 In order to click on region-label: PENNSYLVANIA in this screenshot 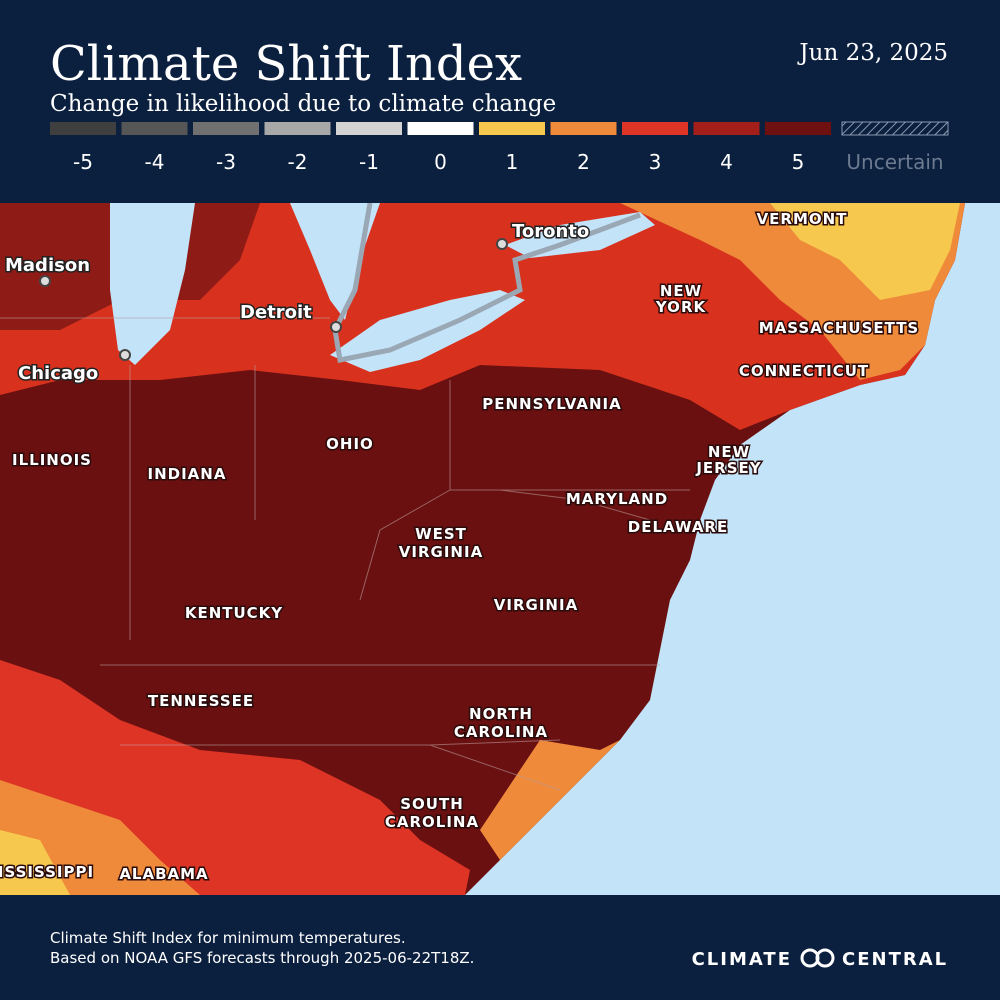, I will do `click(551, 404)`.